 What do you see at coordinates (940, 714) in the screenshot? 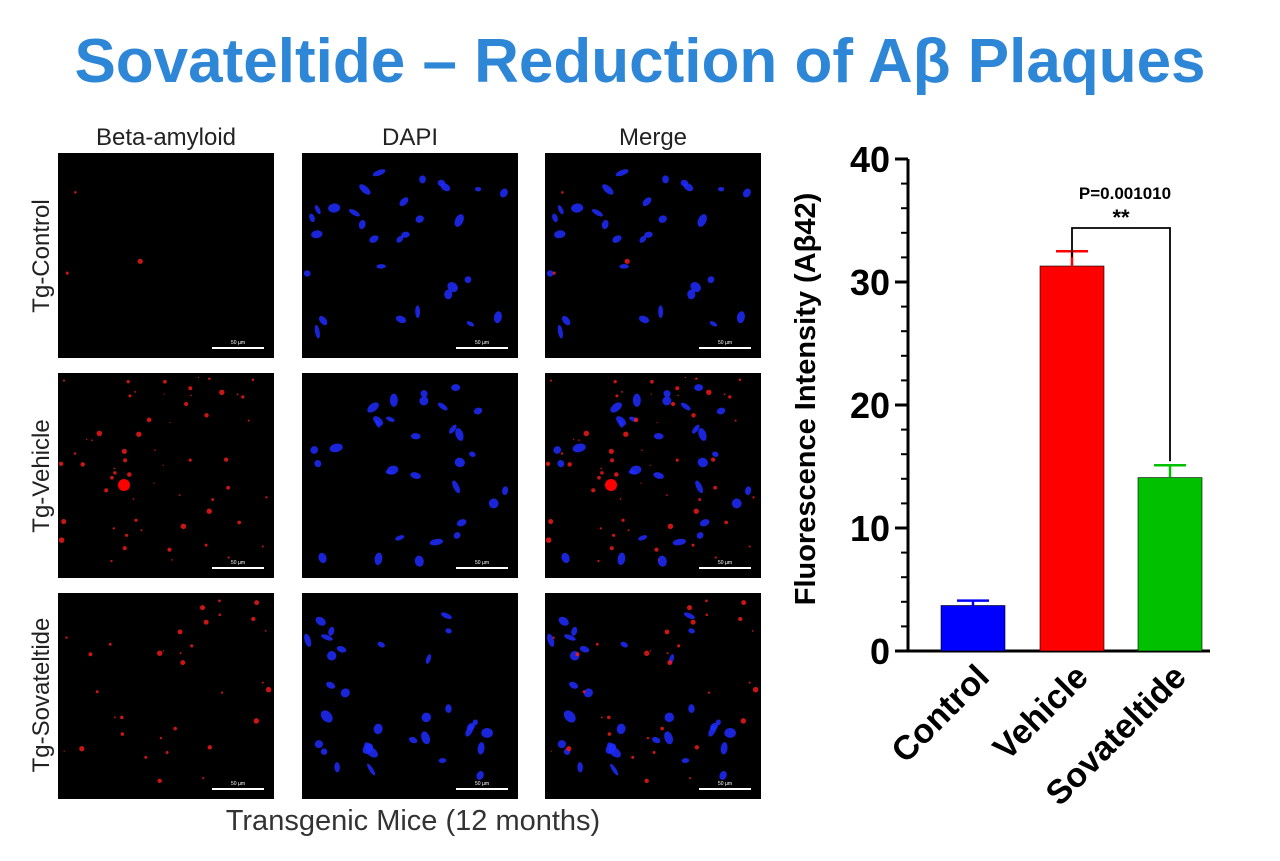
I see `x-tick-label-control: Control` at bounding box center [940, 714].